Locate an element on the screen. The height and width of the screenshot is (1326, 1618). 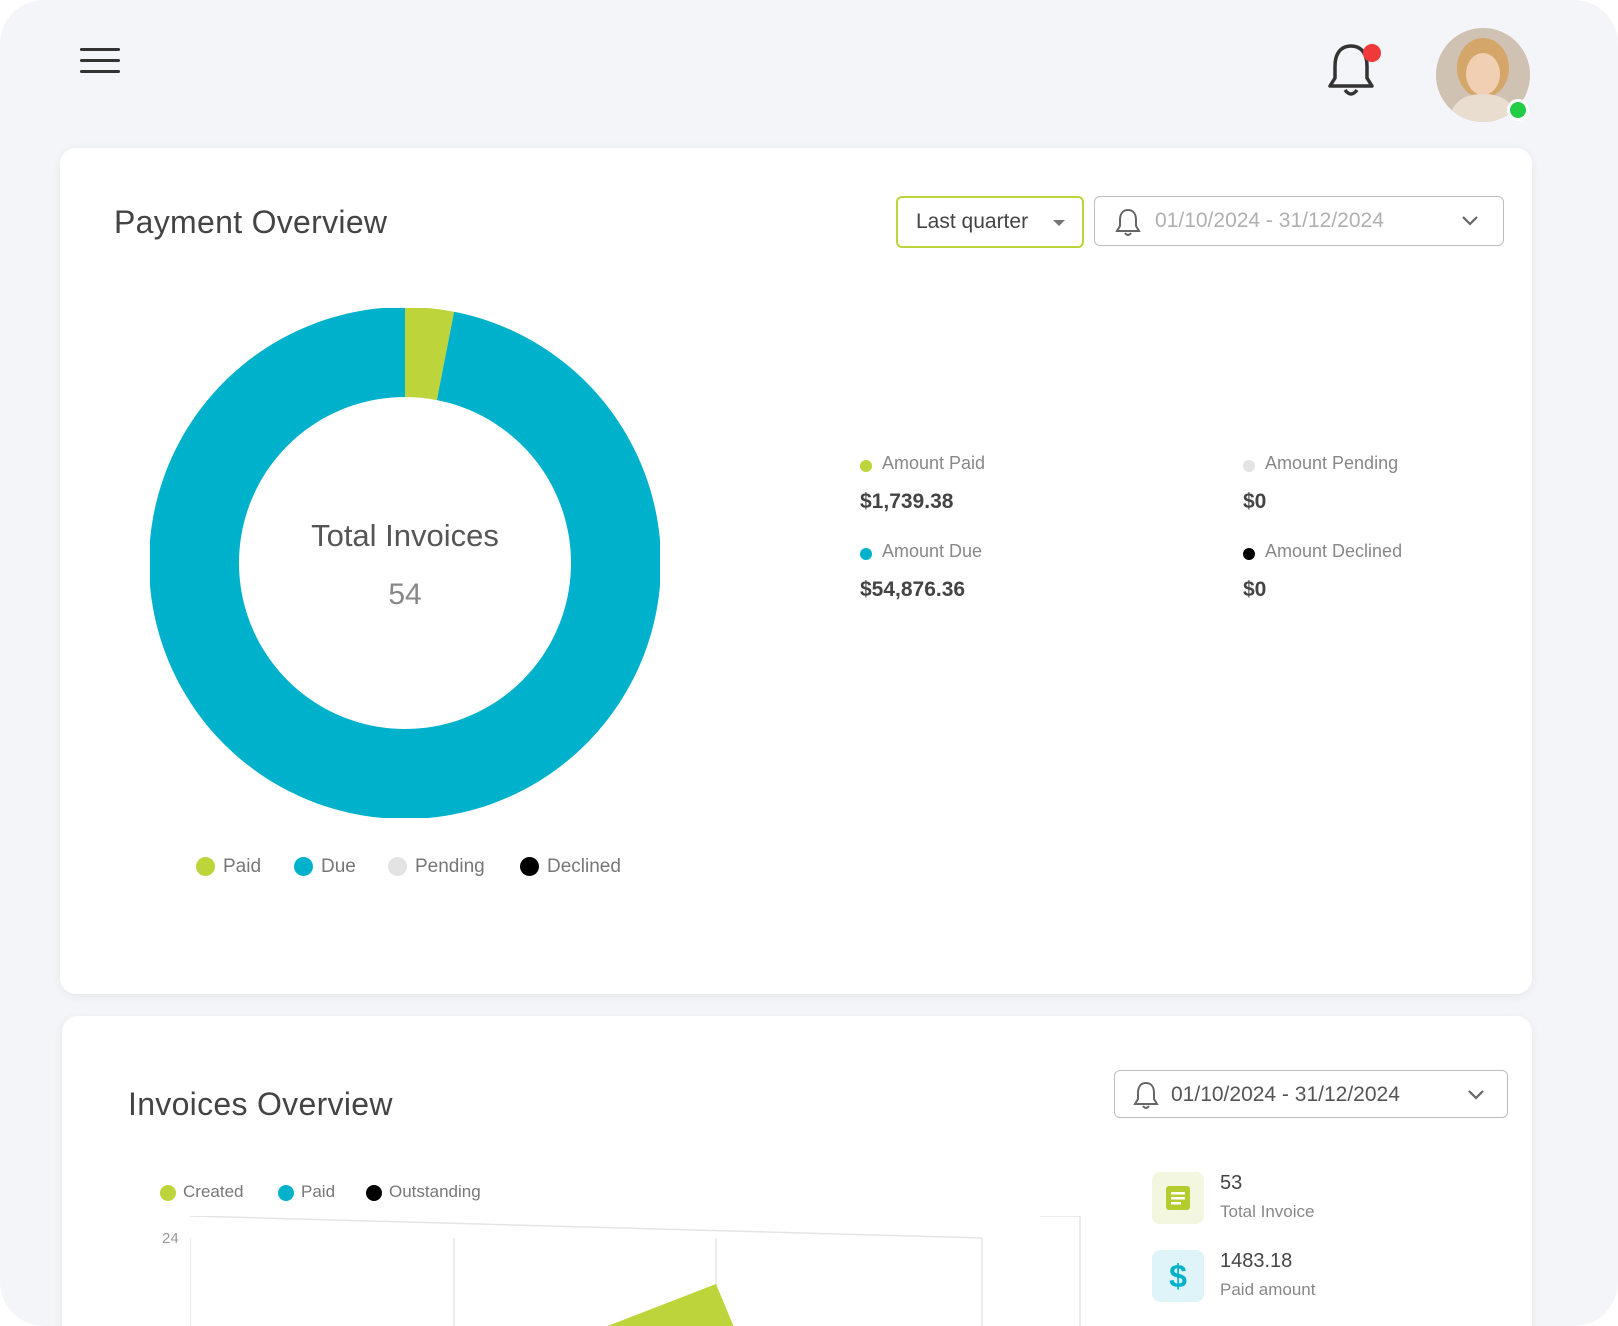
area-created is located at coordinates (670, 1305).